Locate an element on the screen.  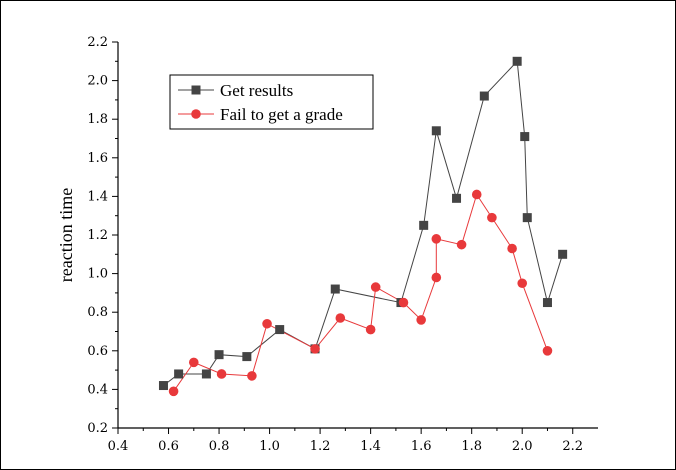
legend-label-1: Get results is located at coordinates (256, 90).